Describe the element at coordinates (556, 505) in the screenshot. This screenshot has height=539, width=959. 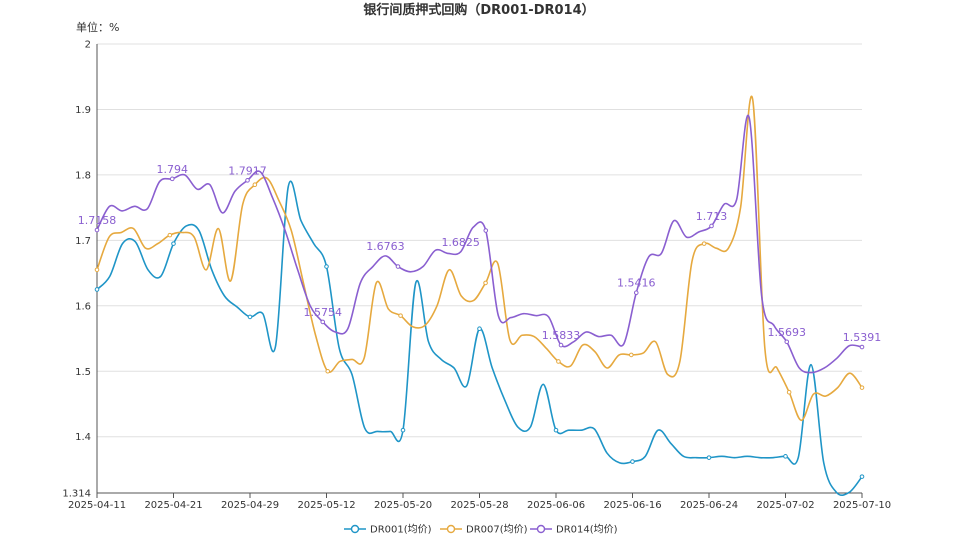
I see `x-tick-label: 2025-06-06` at that location.